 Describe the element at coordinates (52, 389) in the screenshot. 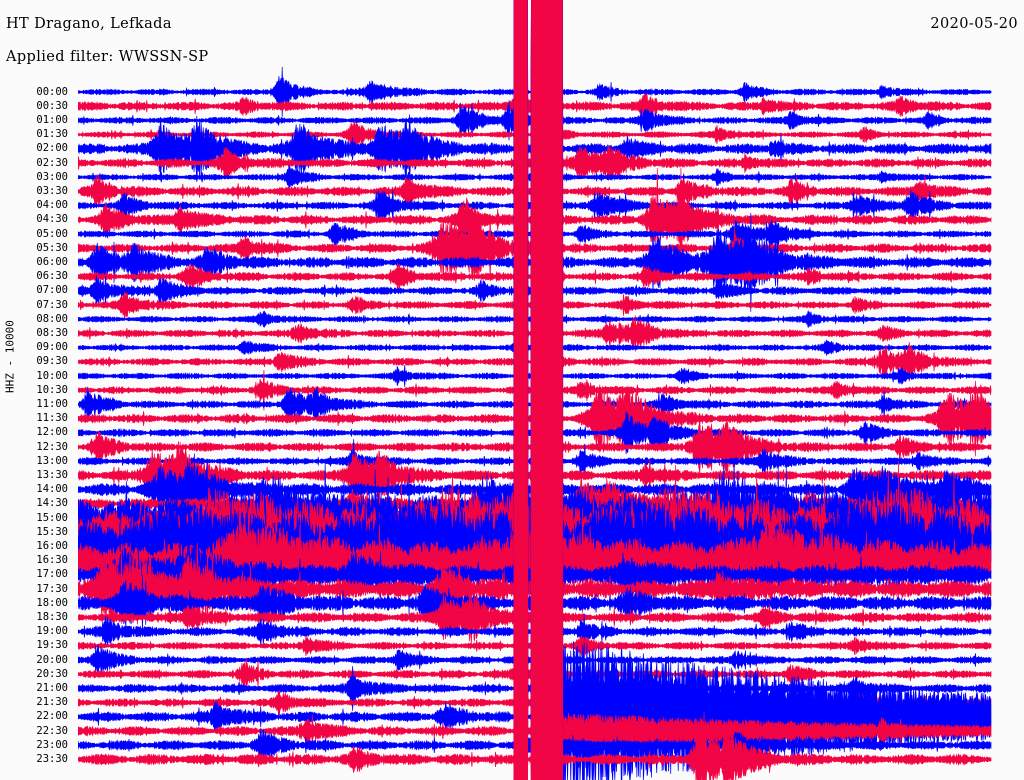

I see `time-tick-label: 10:30` at that location.